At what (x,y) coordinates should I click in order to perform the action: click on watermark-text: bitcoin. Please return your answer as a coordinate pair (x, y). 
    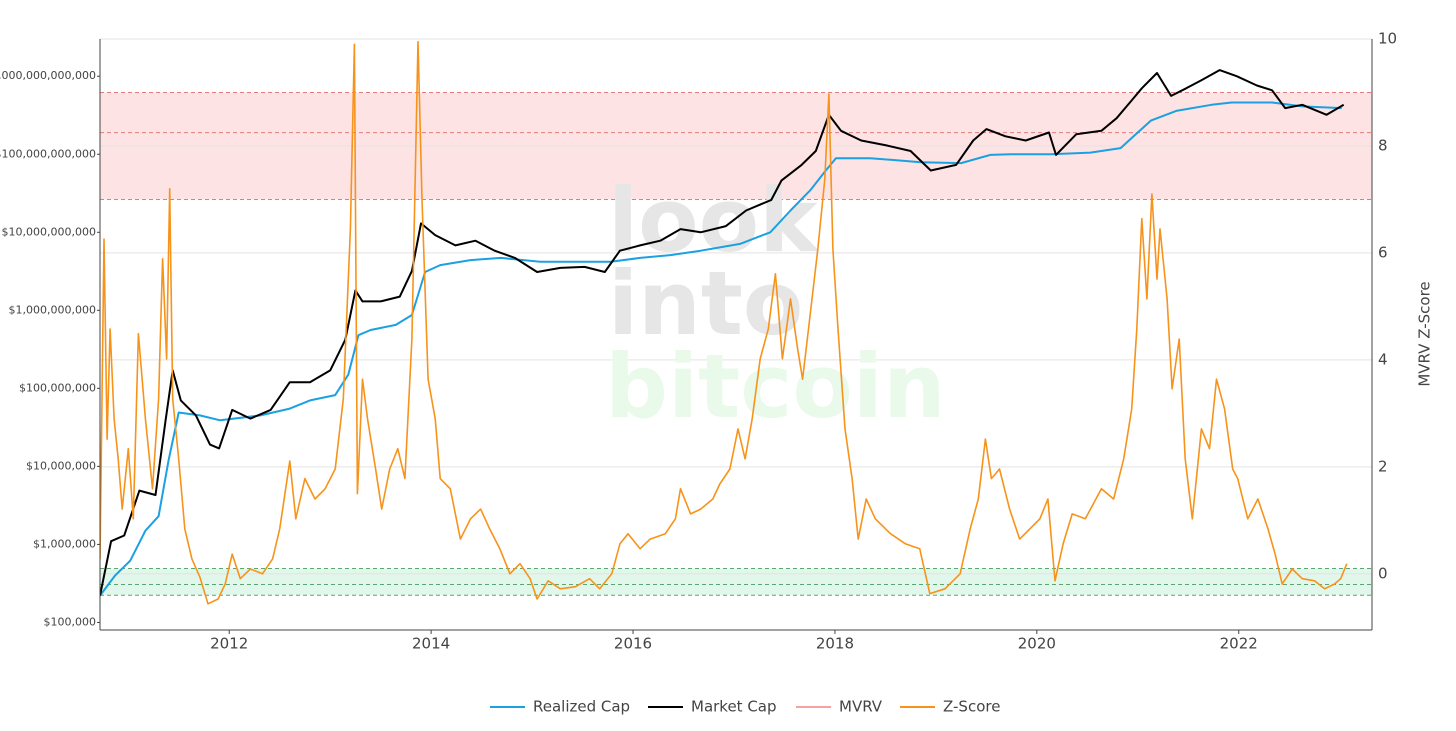
    Looking at the image, I should click on (775, 386).